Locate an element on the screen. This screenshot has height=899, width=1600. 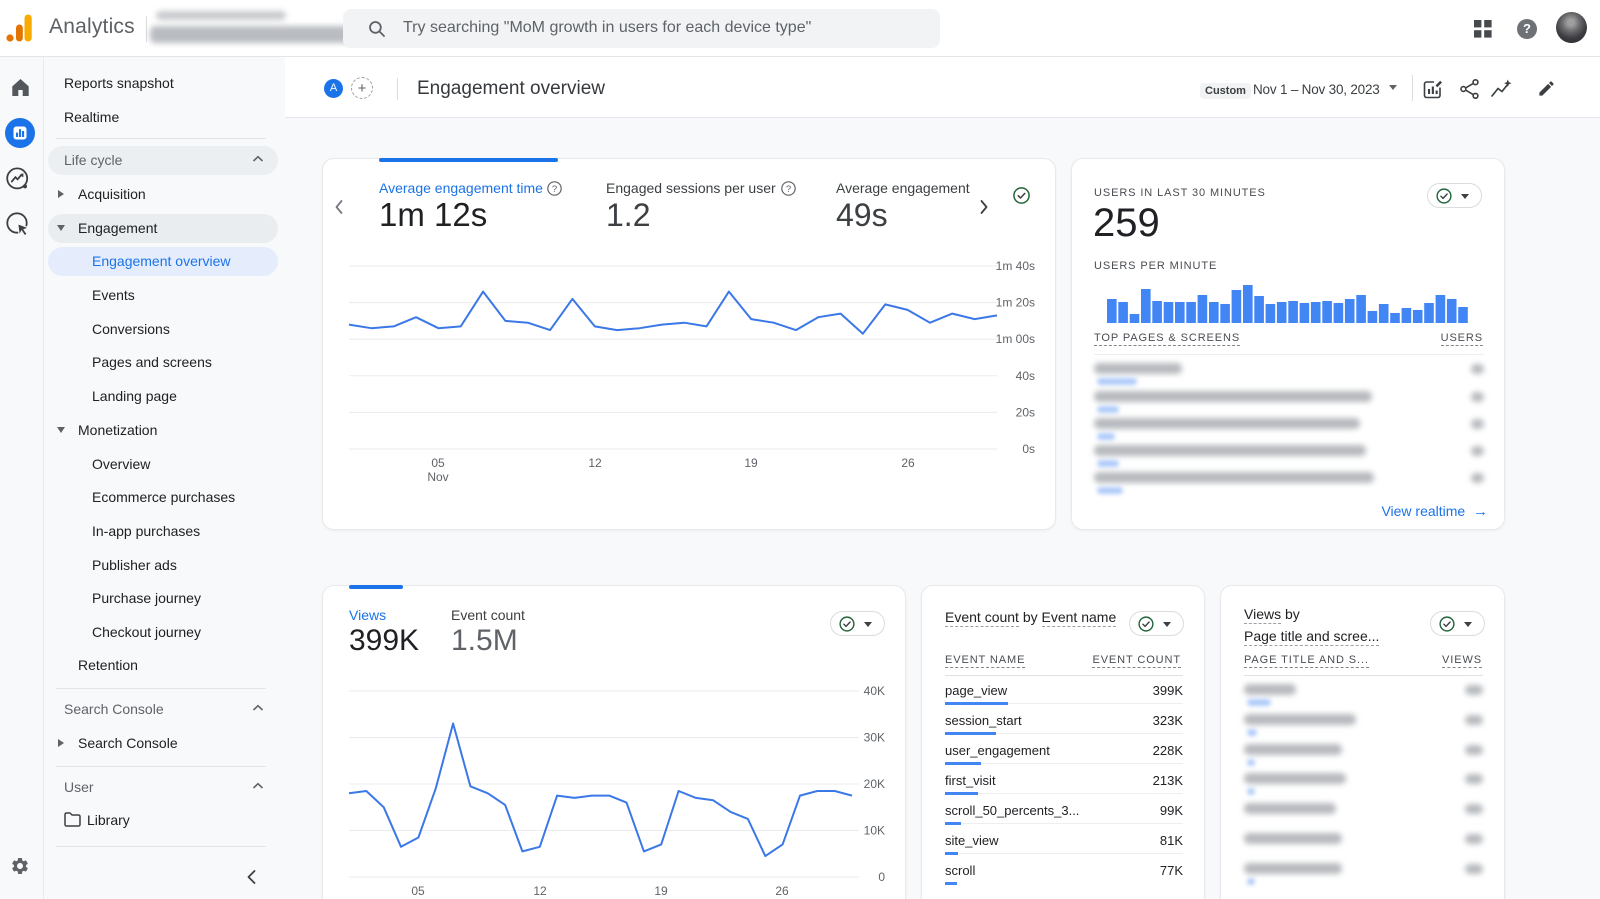
svg-text: 0s is located at coordinates (1028, 449).